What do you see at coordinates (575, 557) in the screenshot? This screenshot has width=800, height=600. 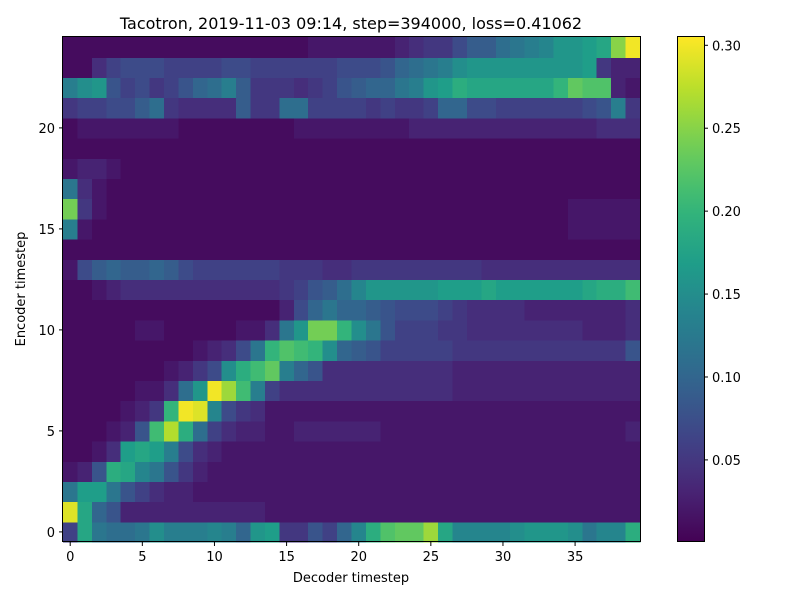 I see `x-tick-label: 35` at bounding box center [575, 557].